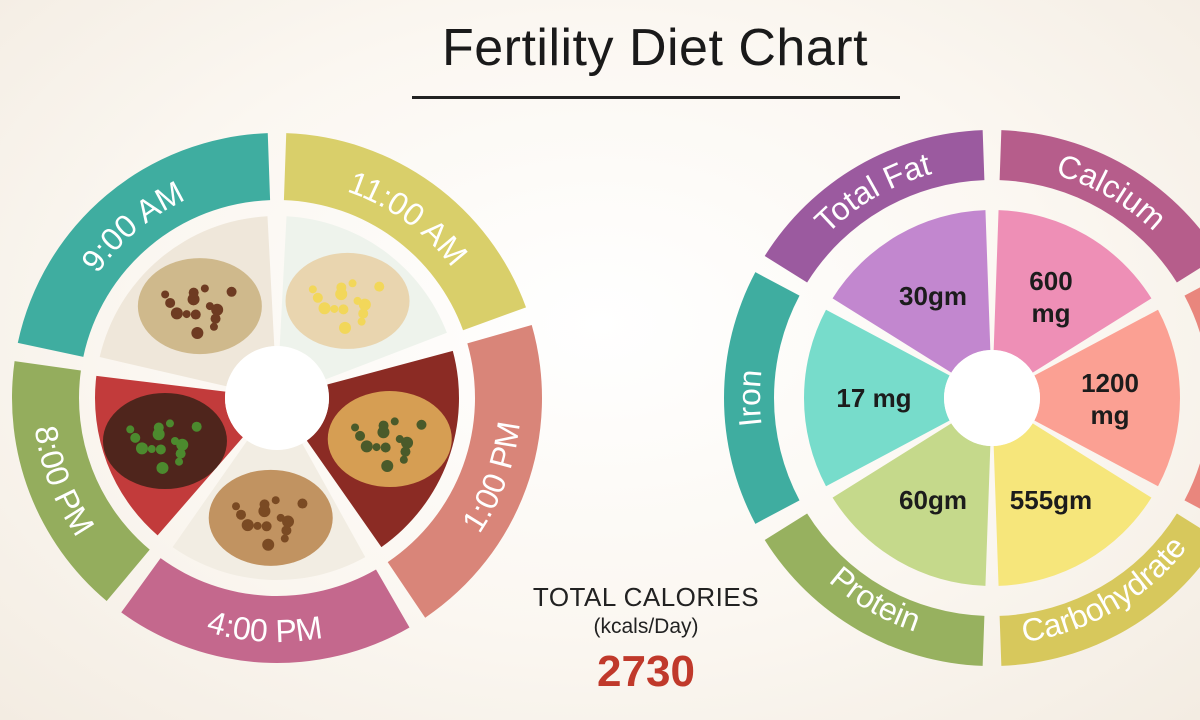  Describe the element at coordinates (646, 671) in the screenshot. I see `total-calories-value: 2730` at that location.